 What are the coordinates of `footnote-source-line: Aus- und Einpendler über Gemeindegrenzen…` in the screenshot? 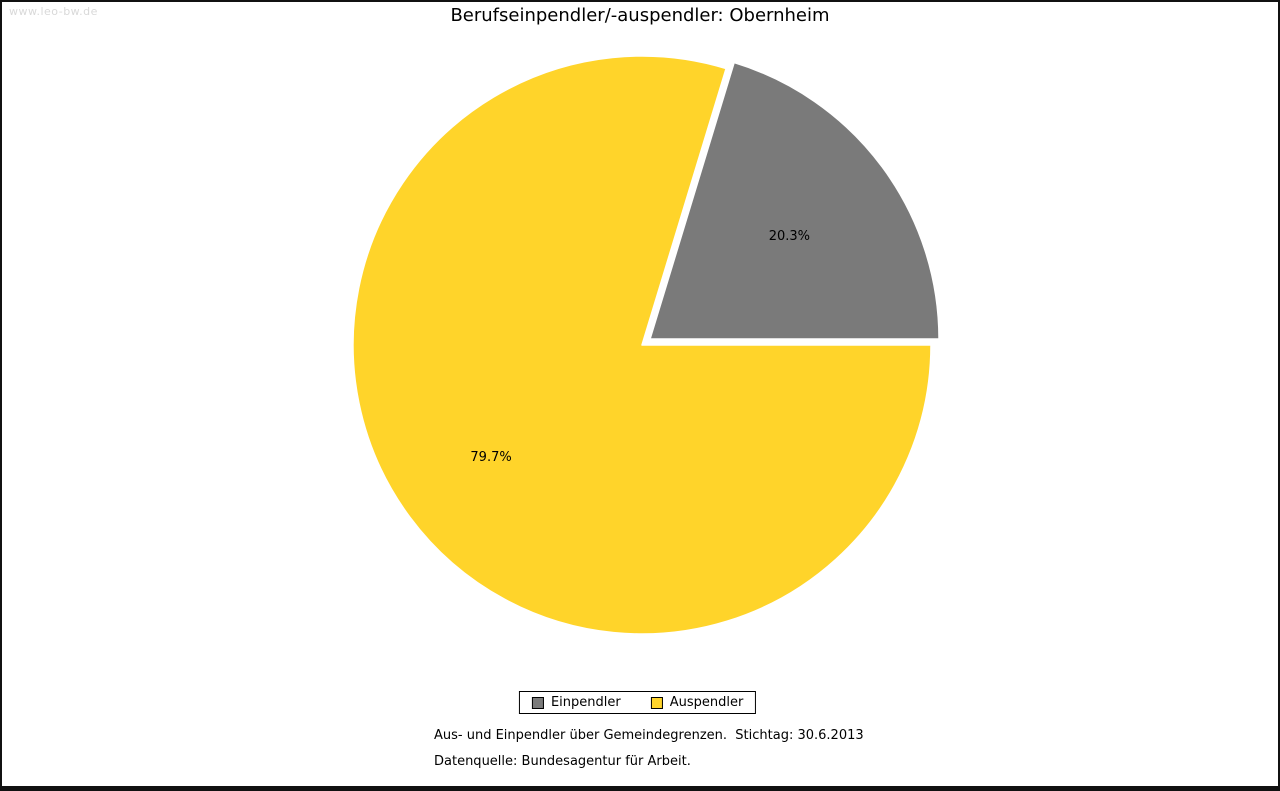 It's located at (649, 735).